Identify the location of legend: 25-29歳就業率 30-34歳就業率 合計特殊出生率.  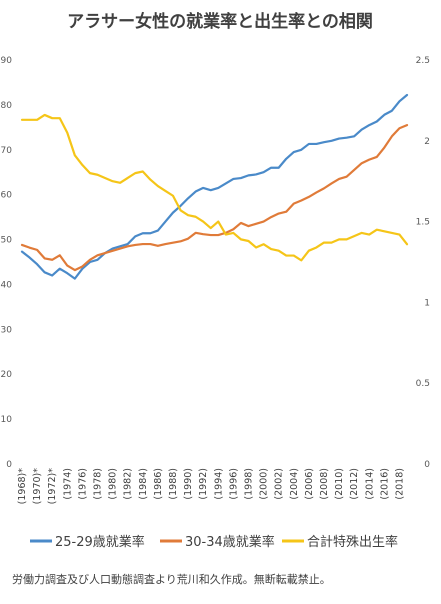
(214, 542).